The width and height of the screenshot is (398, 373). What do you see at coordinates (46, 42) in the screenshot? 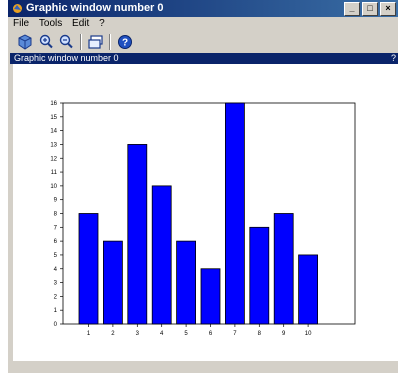
I see `zoom-in-icon` at bounding box center [46, 42].